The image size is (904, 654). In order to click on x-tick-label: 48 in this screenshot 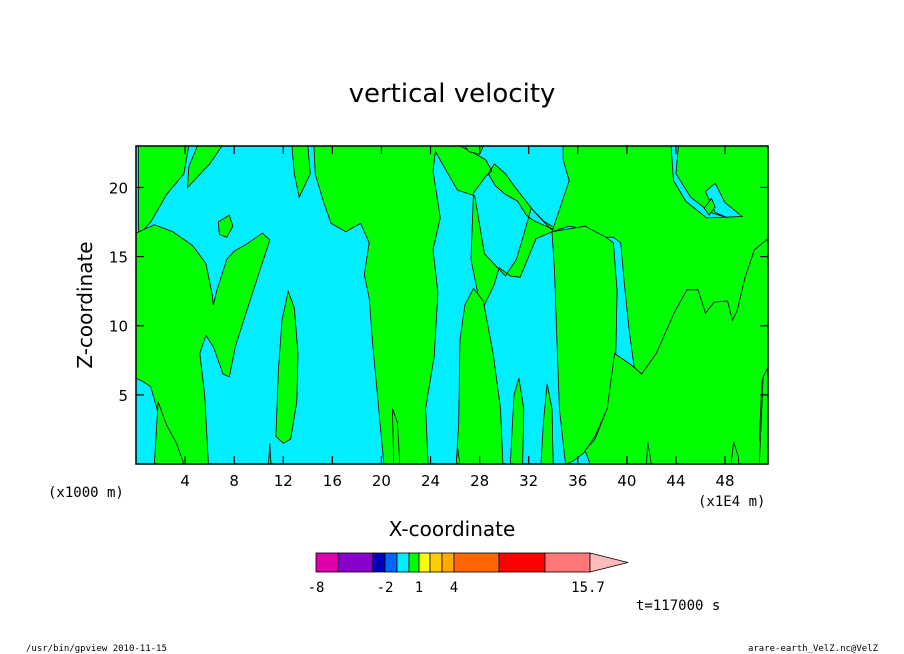, I will do `click(725, 481)`.